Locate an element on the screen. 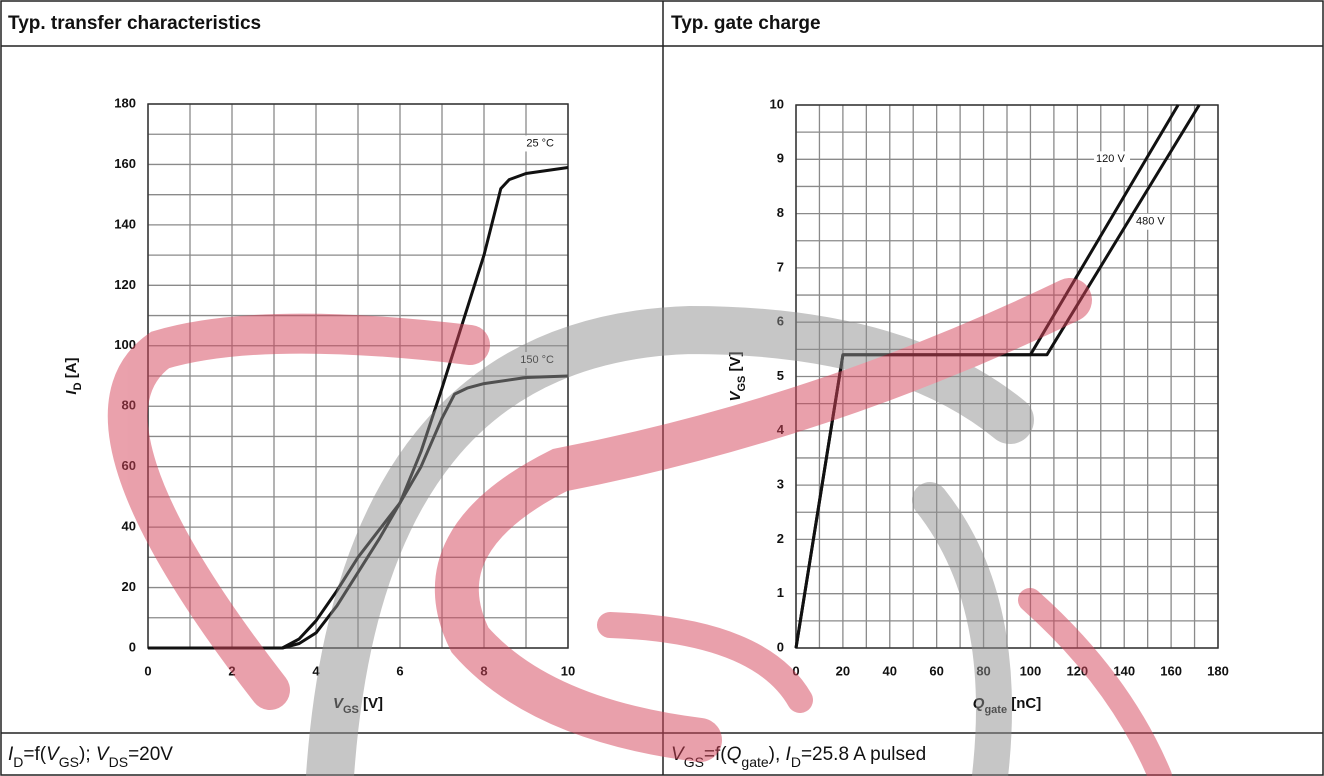 The height and width of the screenshot is (776, 1324). y-axis-label: VGS [V] is located at coordinates (737, 376).